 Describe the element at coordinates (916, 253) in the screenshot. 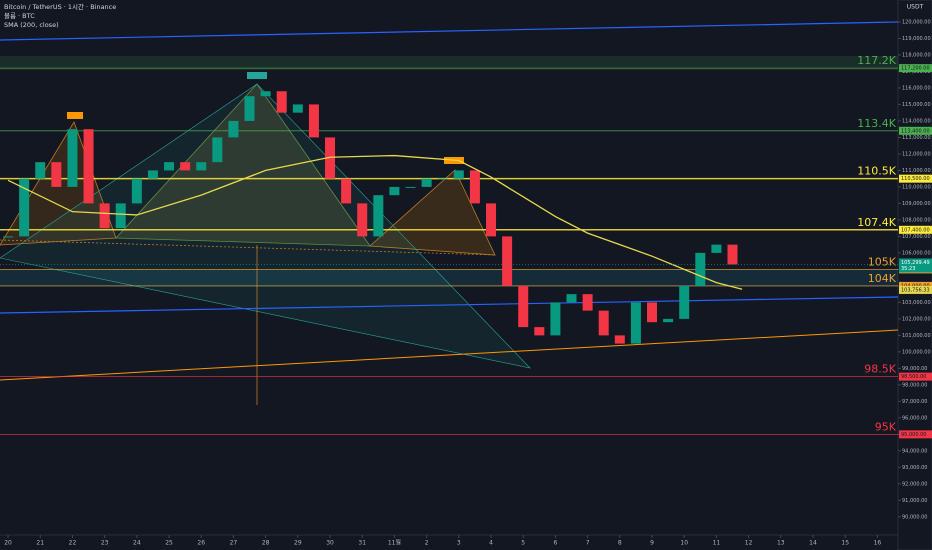

I see `y-tick-label: 106,000.00` at that location.